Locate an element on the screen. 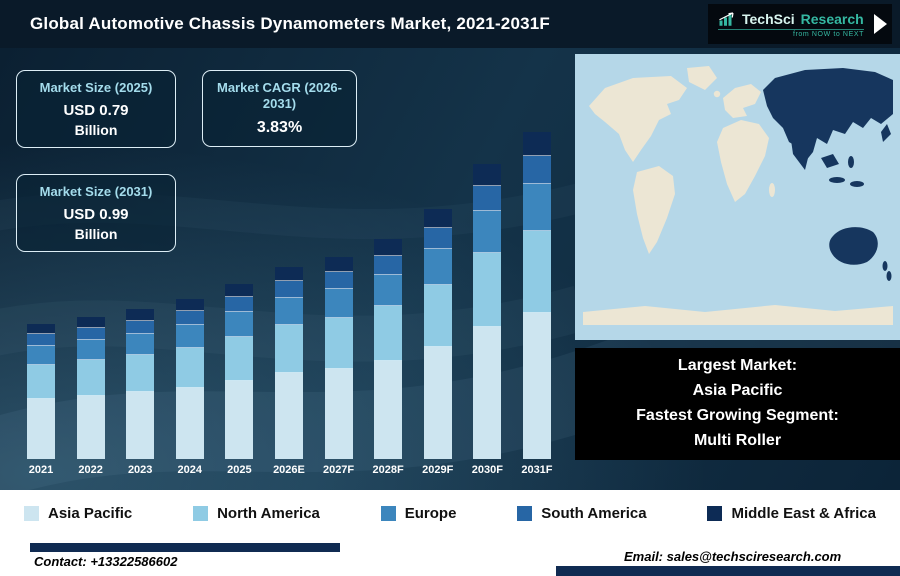  bar-stack-2022 is located at coordinates (90, 388).